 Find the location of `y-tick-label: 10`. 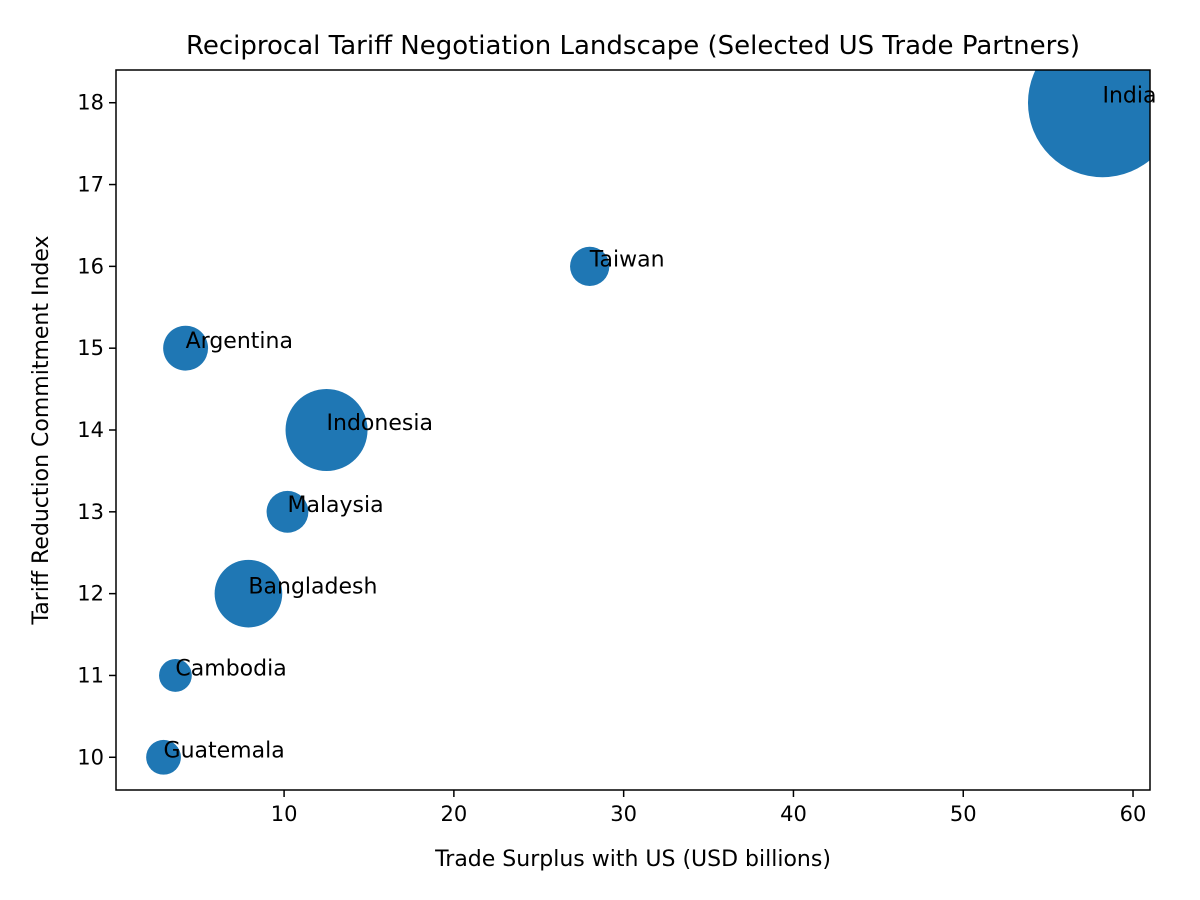

y-tick-label: 10 is located at coordinates (90, 757).